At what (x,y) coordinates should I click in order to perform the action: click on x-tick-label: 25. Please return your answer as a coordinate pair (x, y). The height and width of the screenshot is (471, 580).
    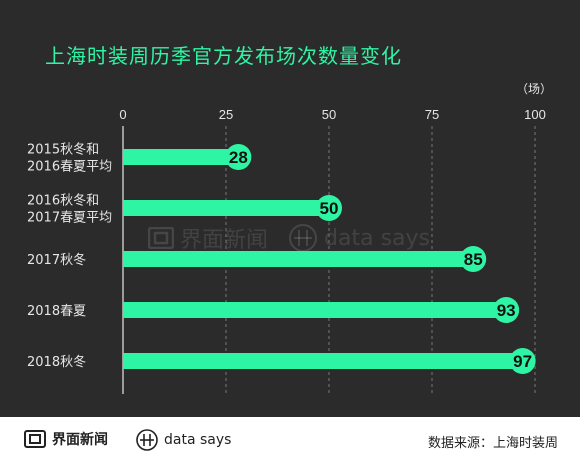
    Looking at the image, I should click on (226, 114).